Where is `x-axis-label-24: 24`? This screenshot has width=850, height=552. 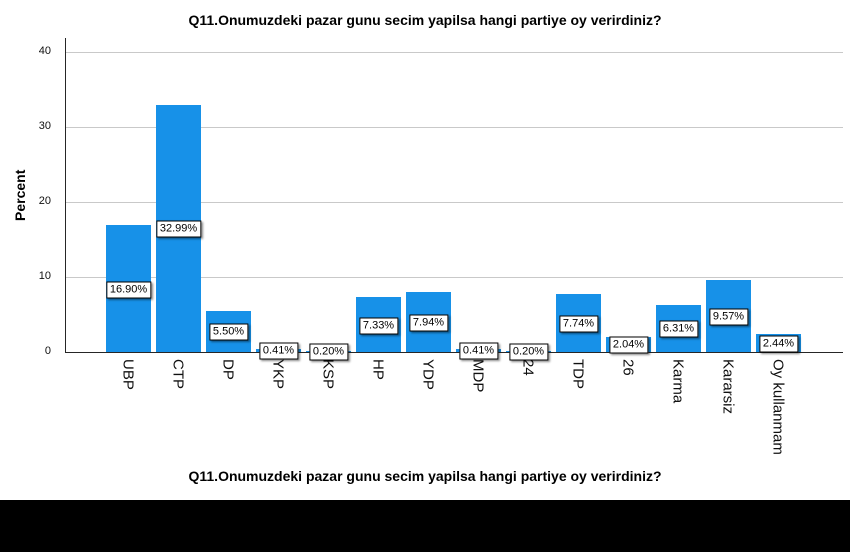
x-axis-label-24: 24 is located at coordinates (528, 367).